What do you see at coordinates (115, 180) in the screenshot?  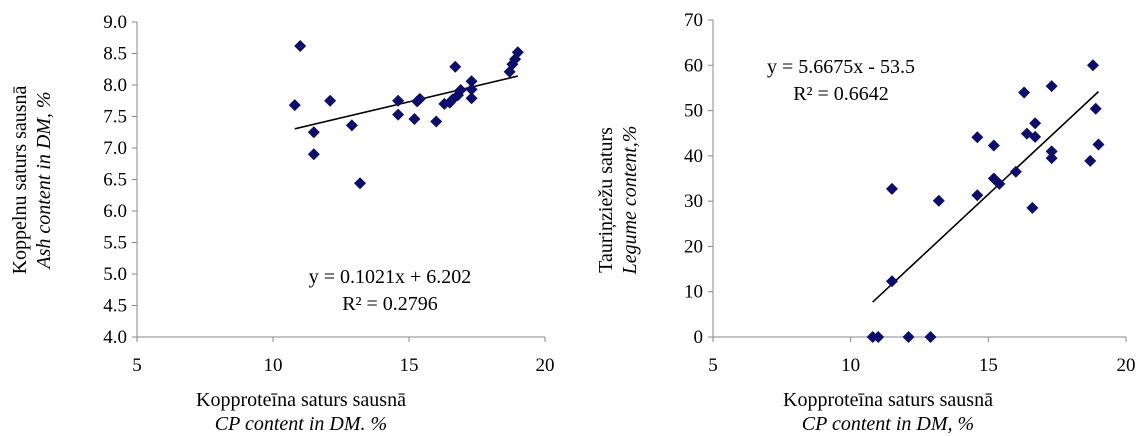 I see `y-tick-label: 6.5` at bounding box center [115, 180].